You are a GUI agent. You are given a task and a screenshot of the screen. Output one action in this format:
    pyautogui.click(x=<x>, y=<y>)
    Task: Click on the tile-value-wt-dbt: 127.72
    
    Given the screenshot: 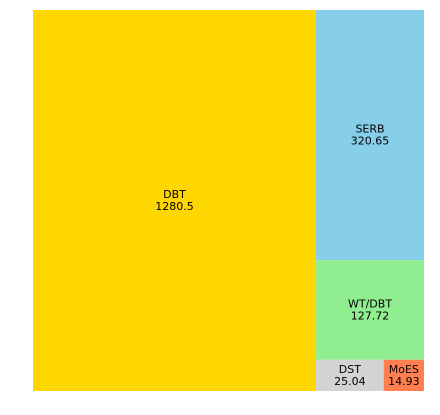 What is the action you would take?
    pyautogui.click(x=370, y=315)
    